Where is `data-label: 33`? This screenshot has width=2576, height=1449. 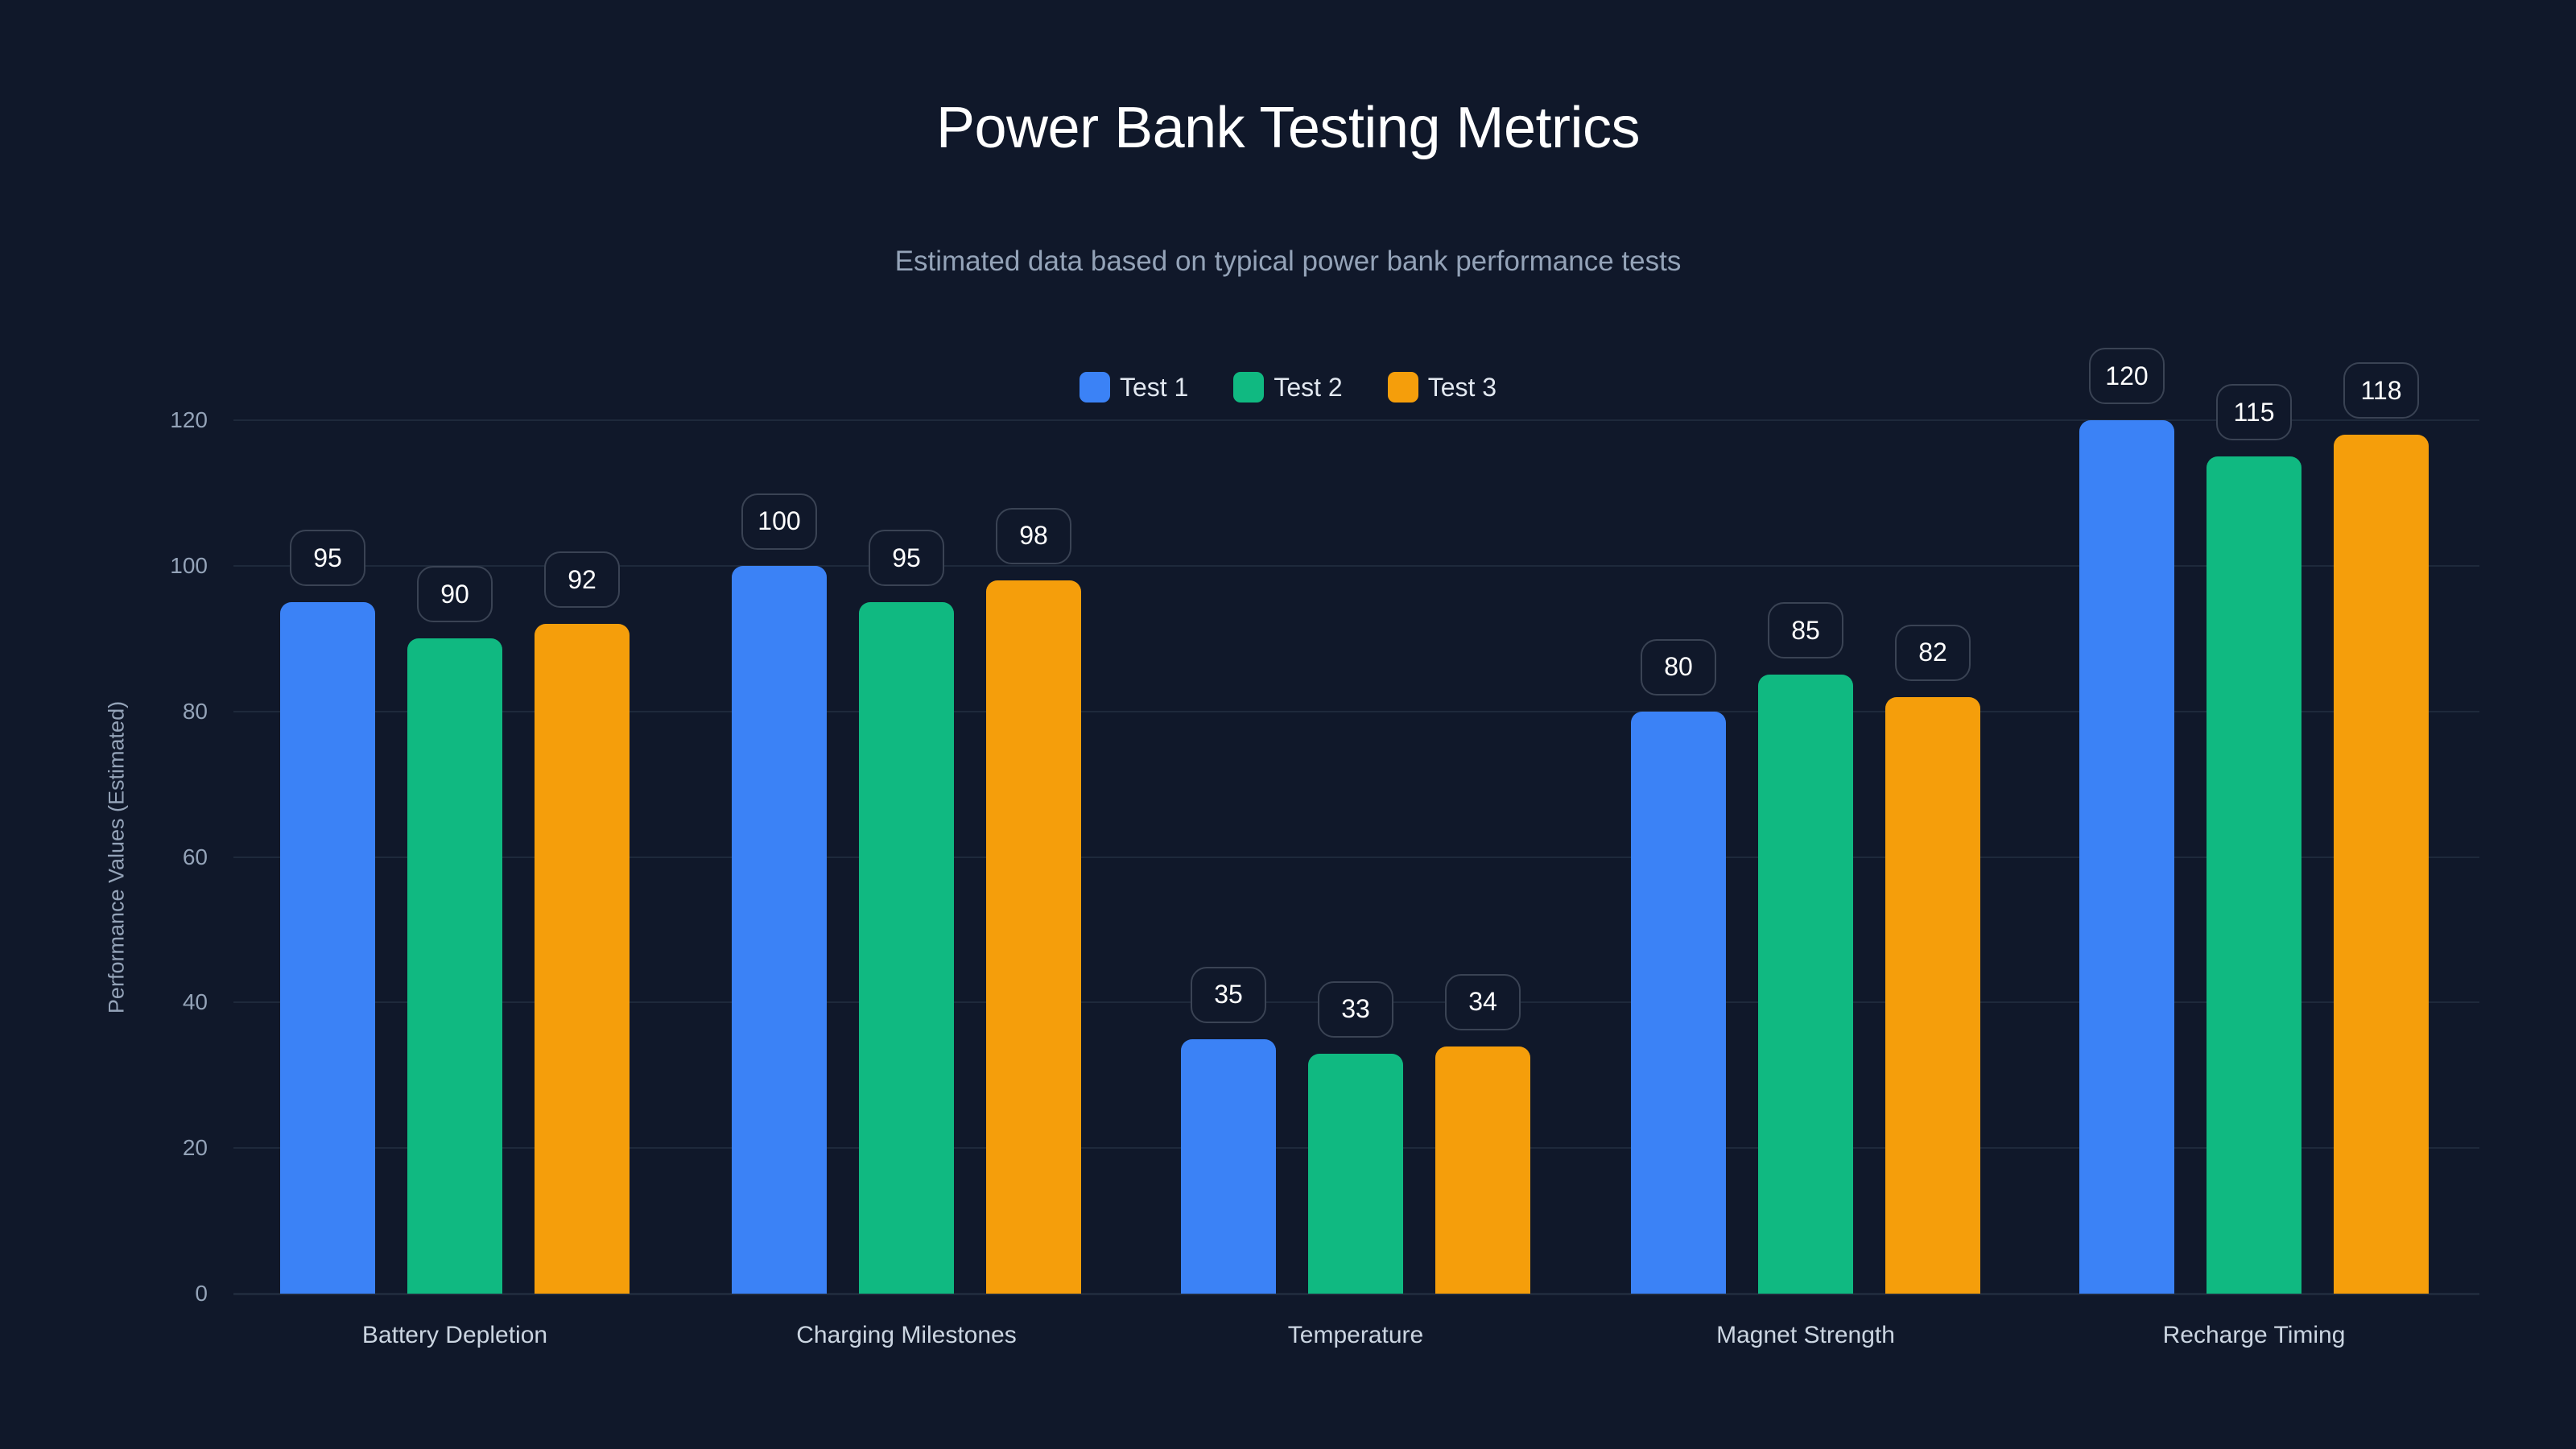 data-label: 33 is located at coordinates (1355, 1009).